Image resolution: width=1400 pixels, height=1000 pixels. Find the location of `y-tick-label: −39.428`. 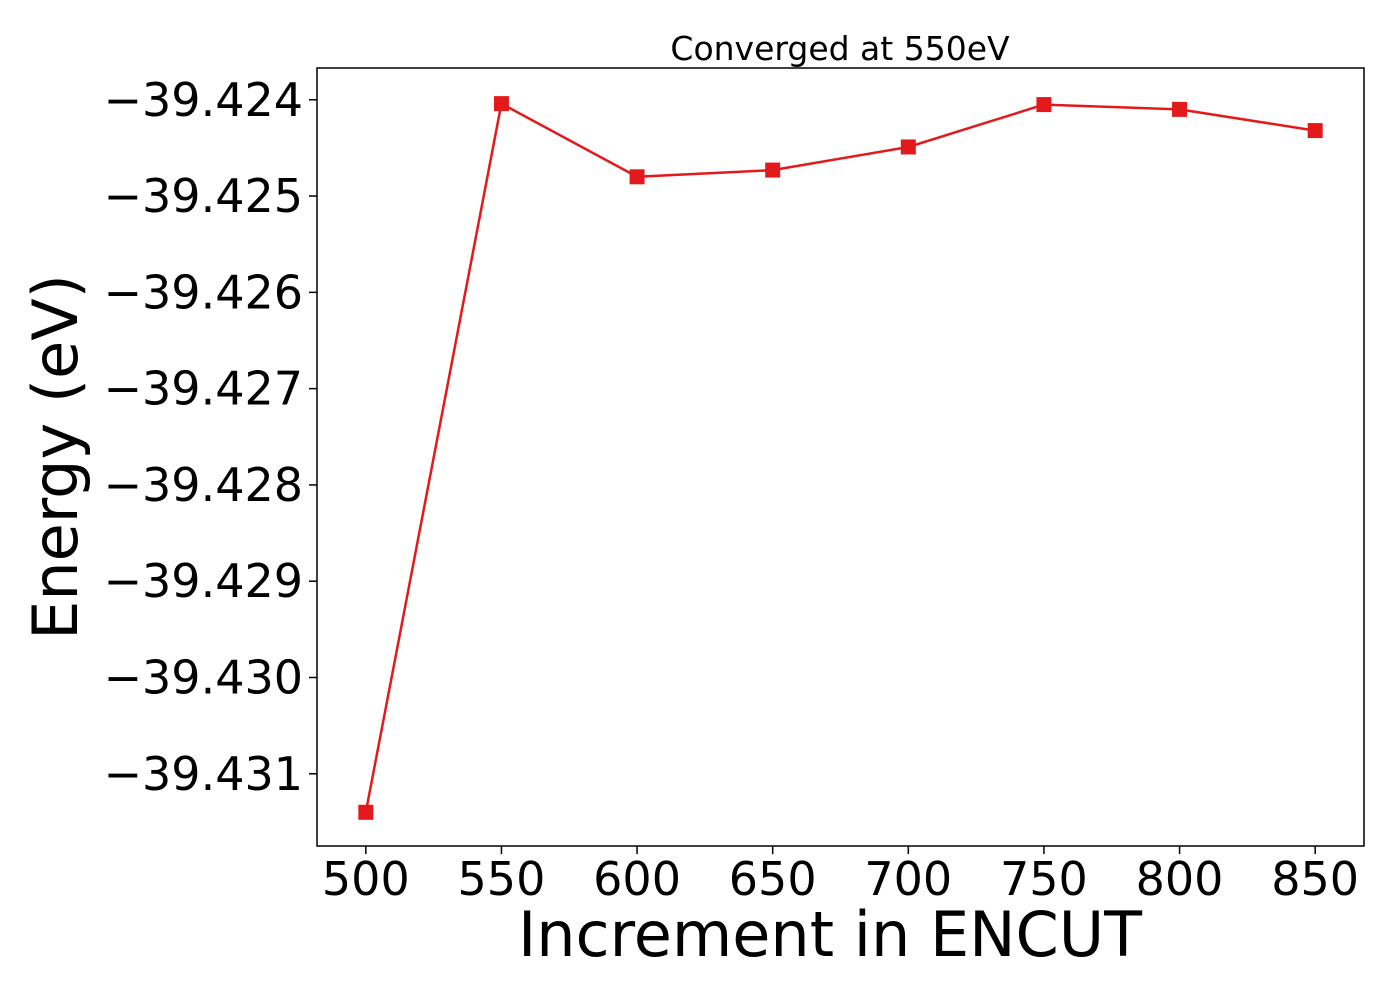

y-tick-label: −39.428 is located at coordinates (204, 485).